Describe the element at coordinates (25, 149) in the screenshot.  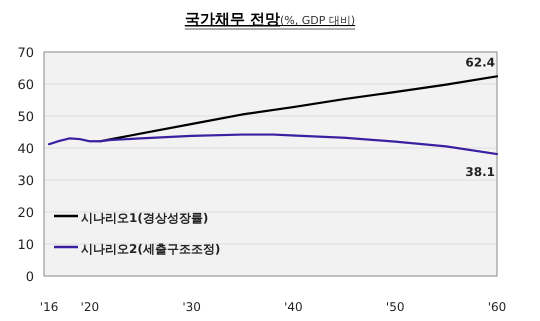
I see `y-tick-label: 40` at that location.